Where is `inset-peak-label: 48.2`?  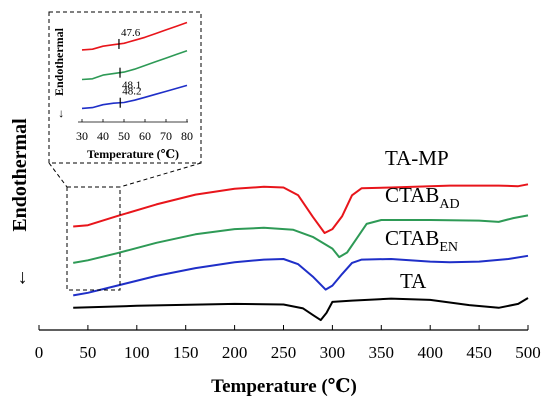
inset-peak-label: 48.2 is located at coordinates (131, 92).